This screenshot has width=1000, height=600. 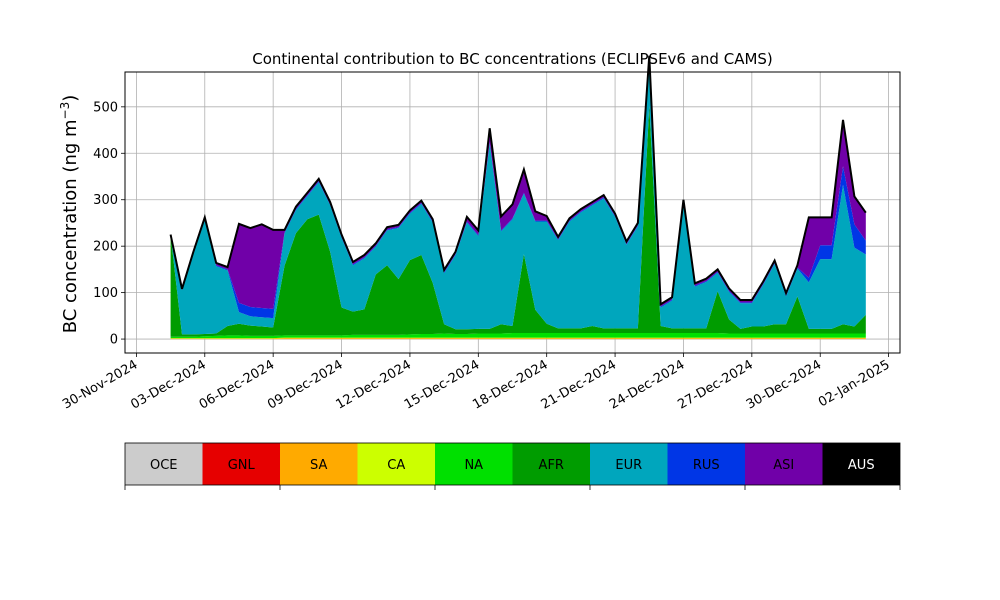 I want to click on legend-swatch-eur, so click(x=629, y=464).